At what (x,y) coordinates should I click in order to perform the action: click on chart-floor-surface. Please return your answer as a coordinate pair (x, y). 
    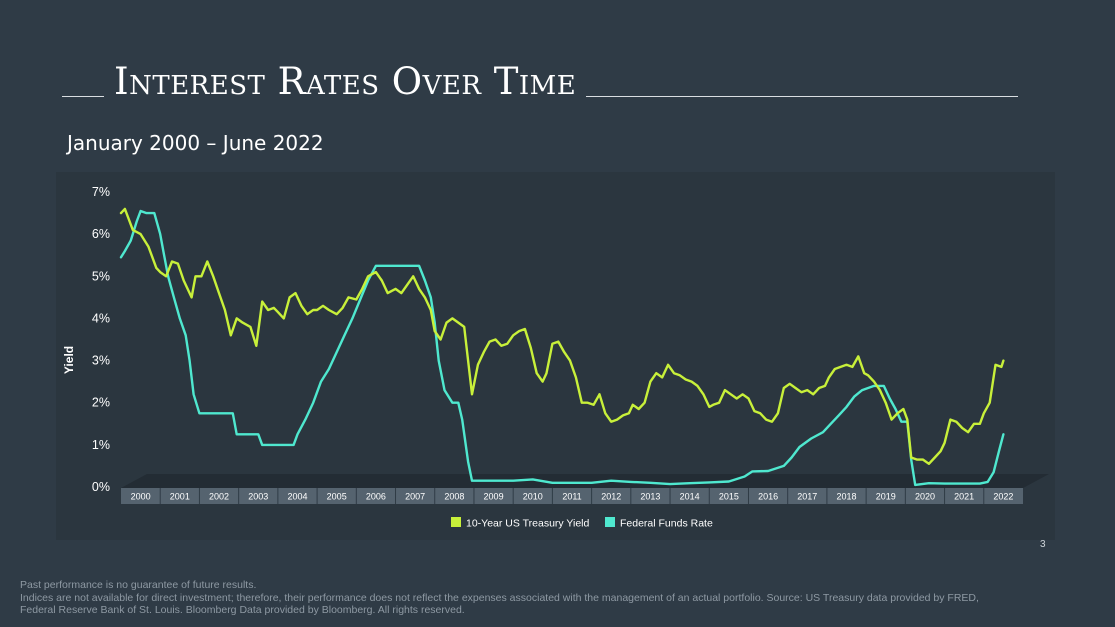
    Looking at the image, I should click on (585, 481).